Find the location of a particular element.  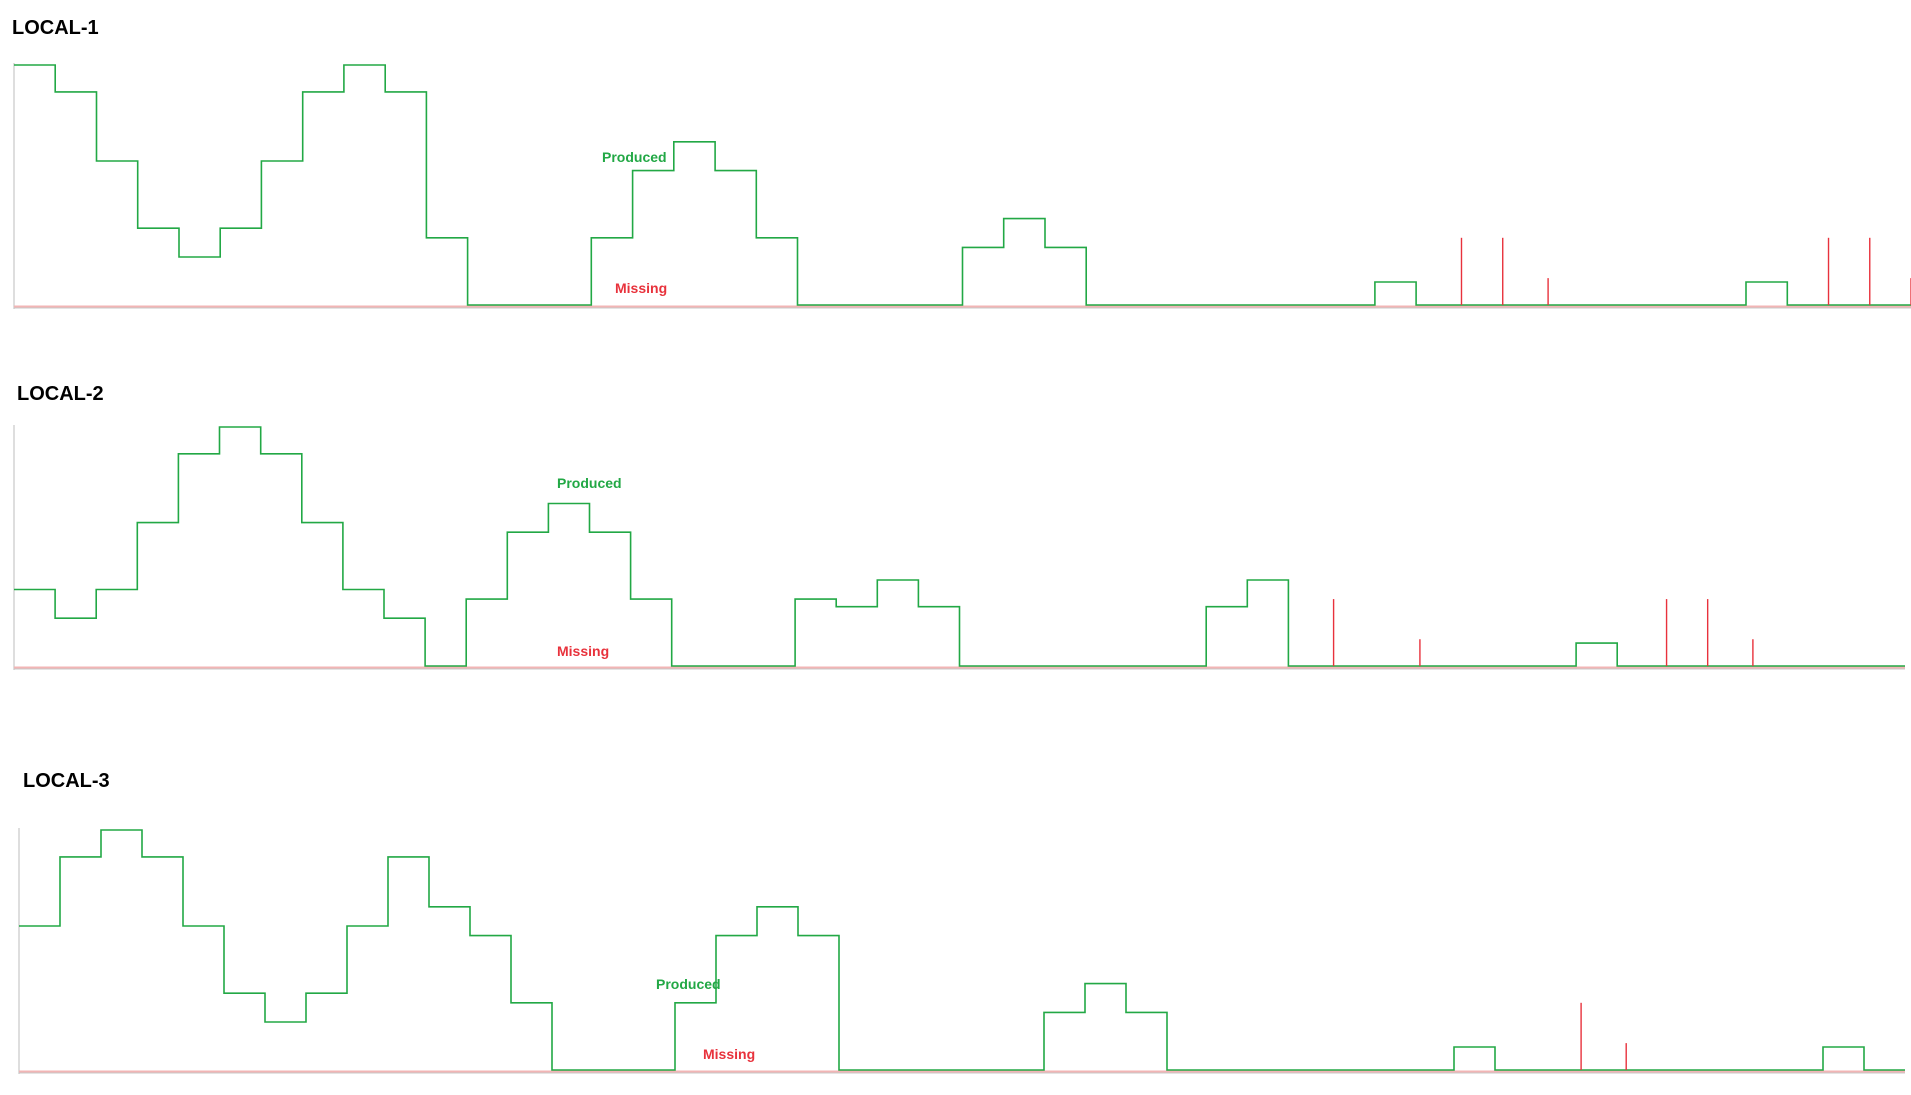

chart-title-local-3: LOCAL-3 is located at coordinates (66, 781).